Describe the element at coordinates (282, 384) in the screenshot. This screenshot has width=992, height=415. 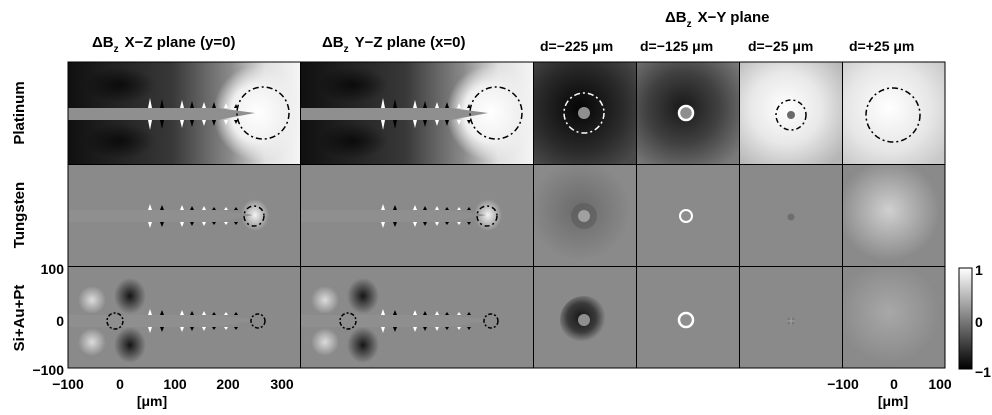
I see `x-tick-300: 300` at that location.